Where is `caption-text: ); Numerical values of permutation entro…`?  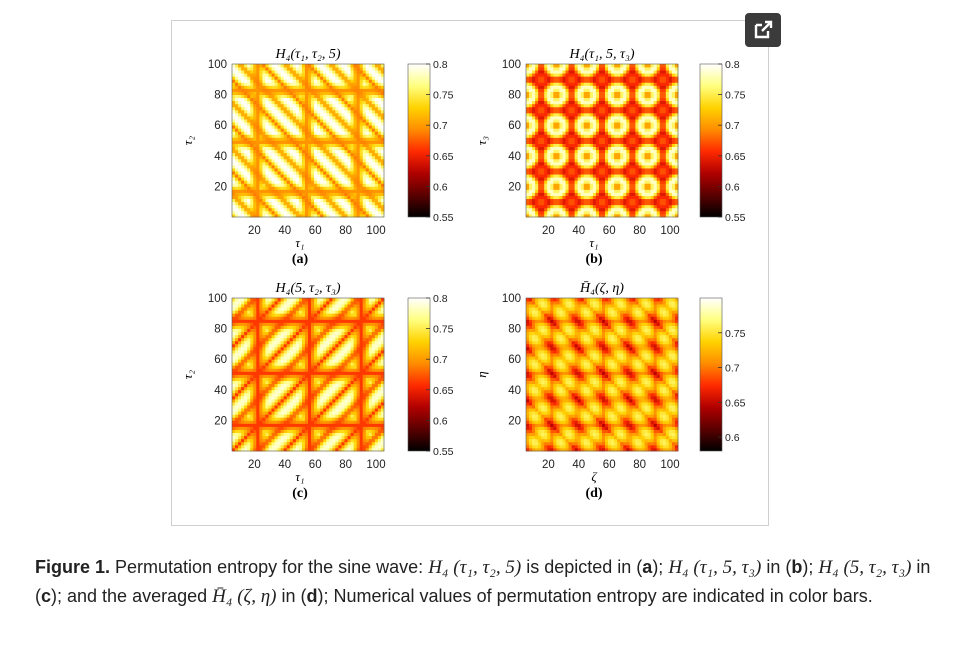
caption-text: ); Numerical values of permutation entro… is located at coordinates (595, 596).